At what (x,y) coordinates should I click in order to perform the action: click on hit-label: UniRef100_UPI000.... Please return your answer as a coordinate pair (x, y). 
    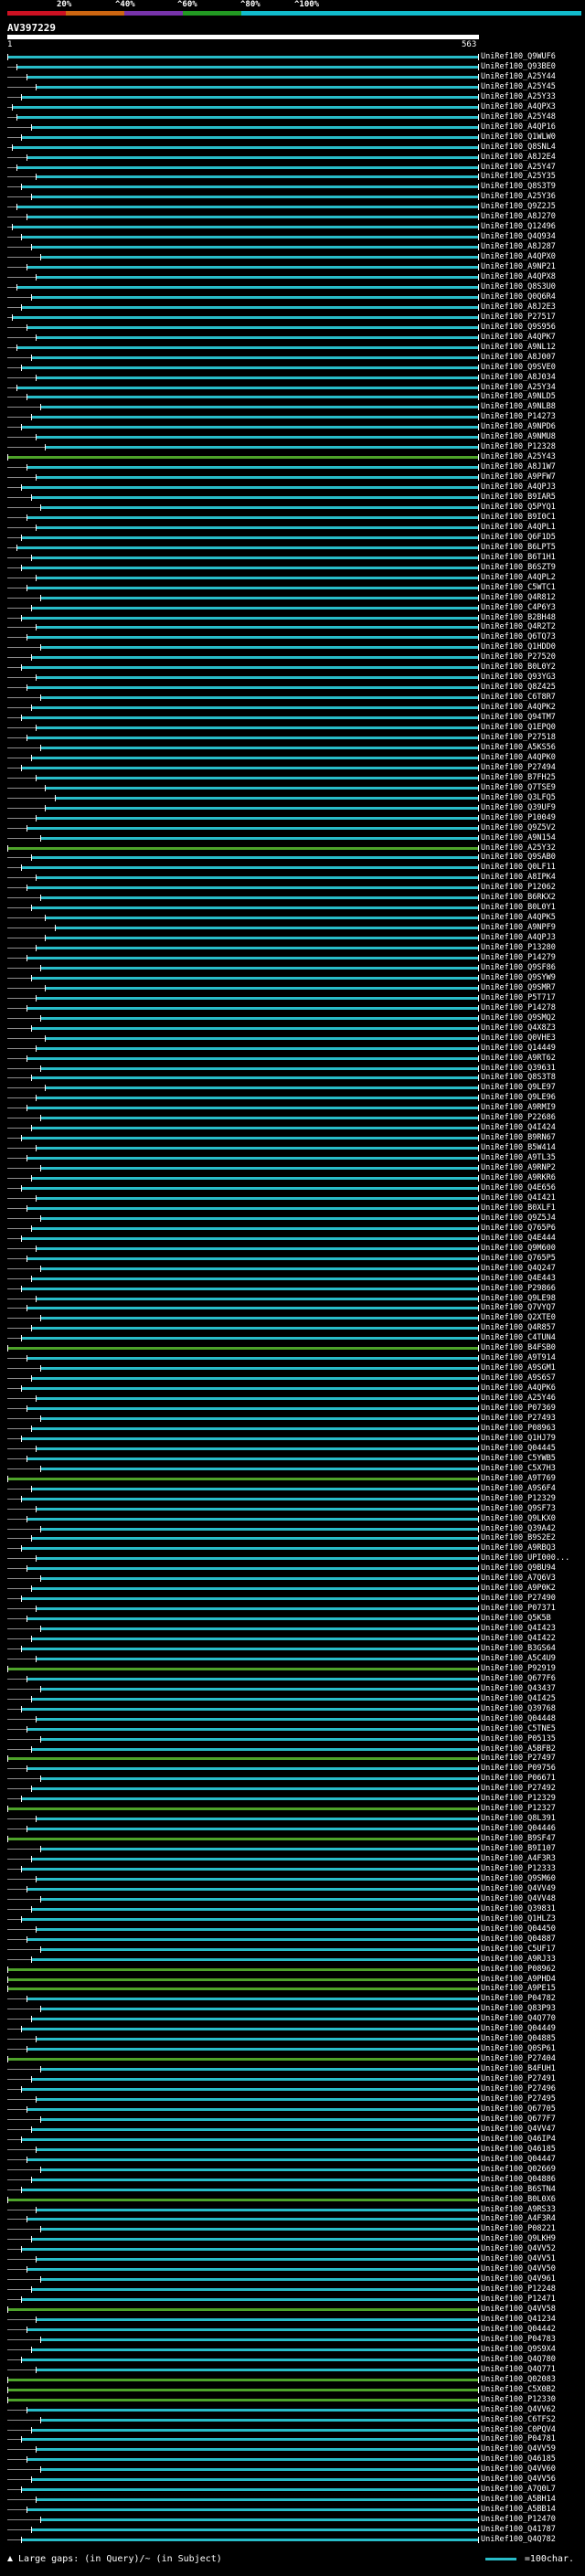
    Looking at the image, I should click on (525, 1558).